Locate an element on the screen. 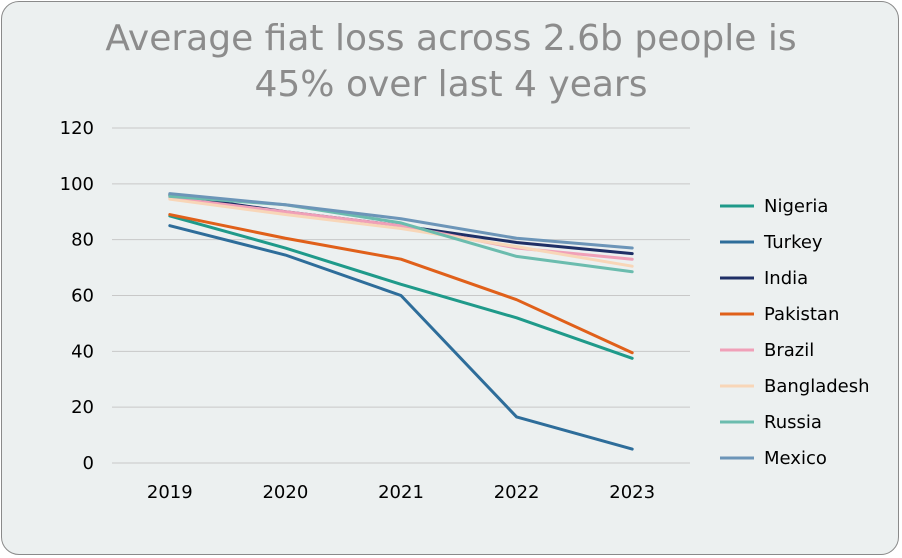 The height and width of the screenshot is (558, 902). legend-item-mexico: Mexico is located at coordinates (773, 458).